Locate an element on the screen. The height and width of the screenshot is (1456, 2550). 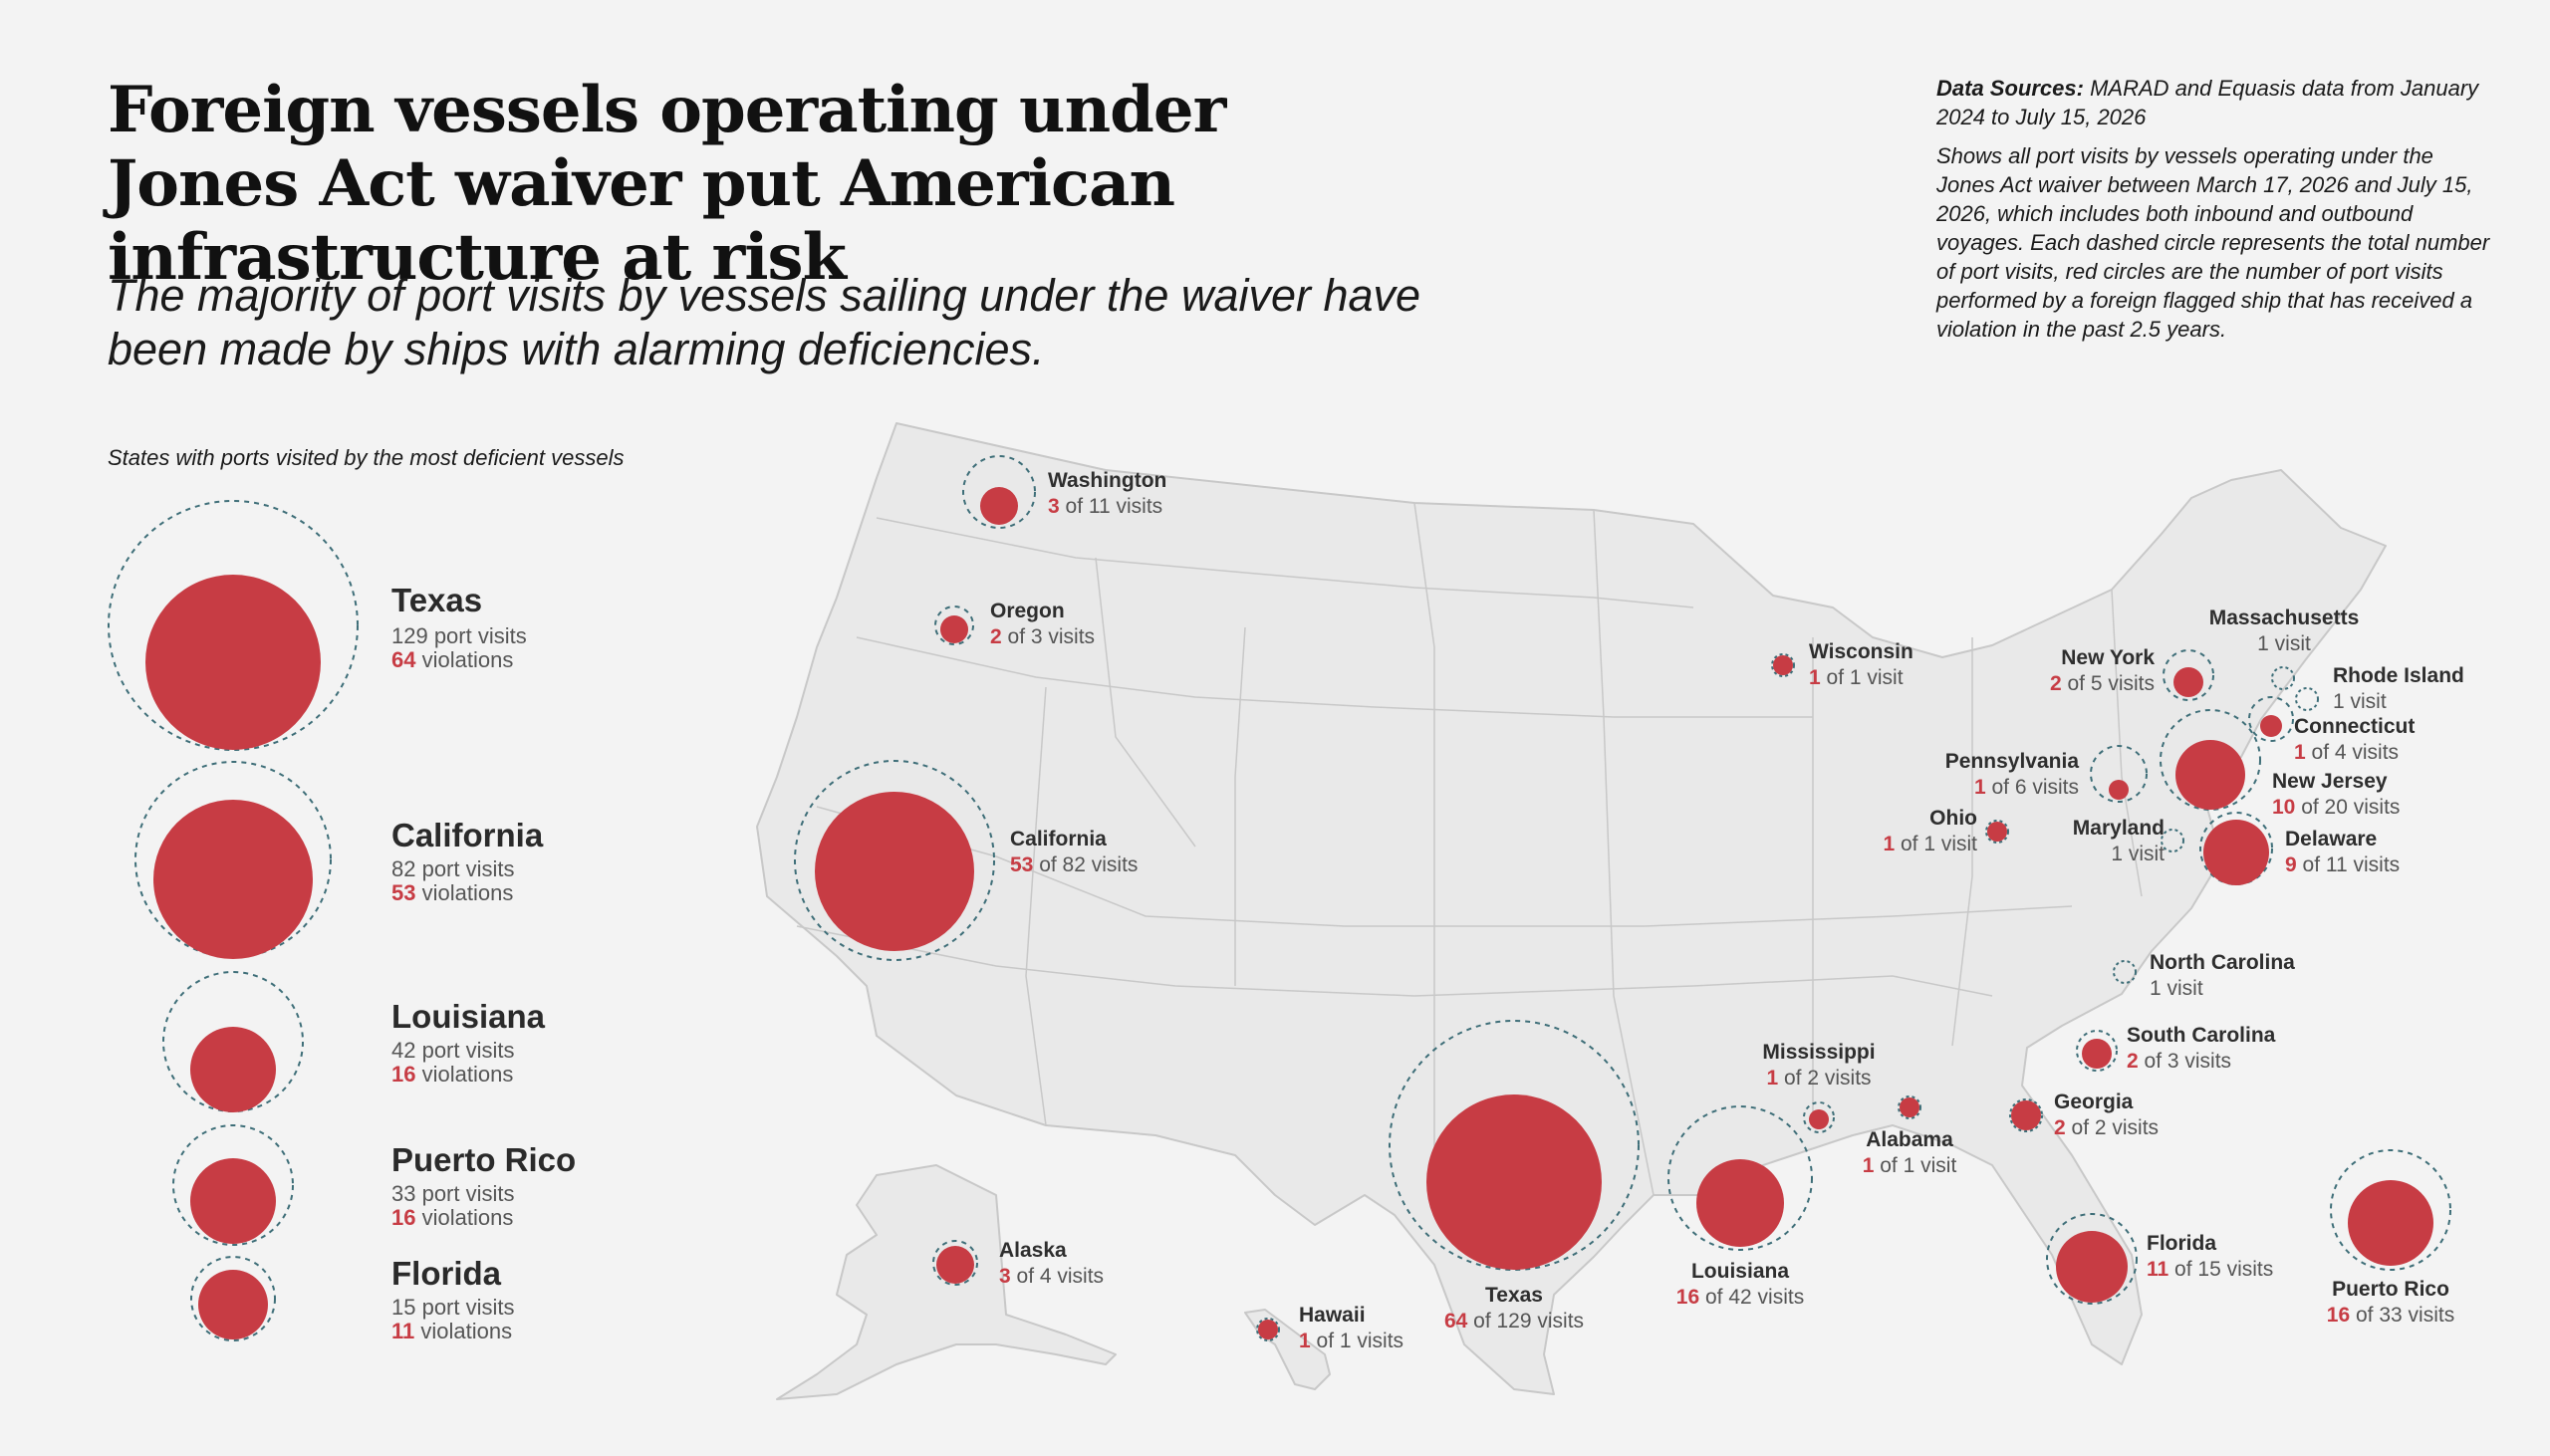
label-puerto-rico: Puerto Rico 16 of 33 visits is located at coordinates (2390, 1302).